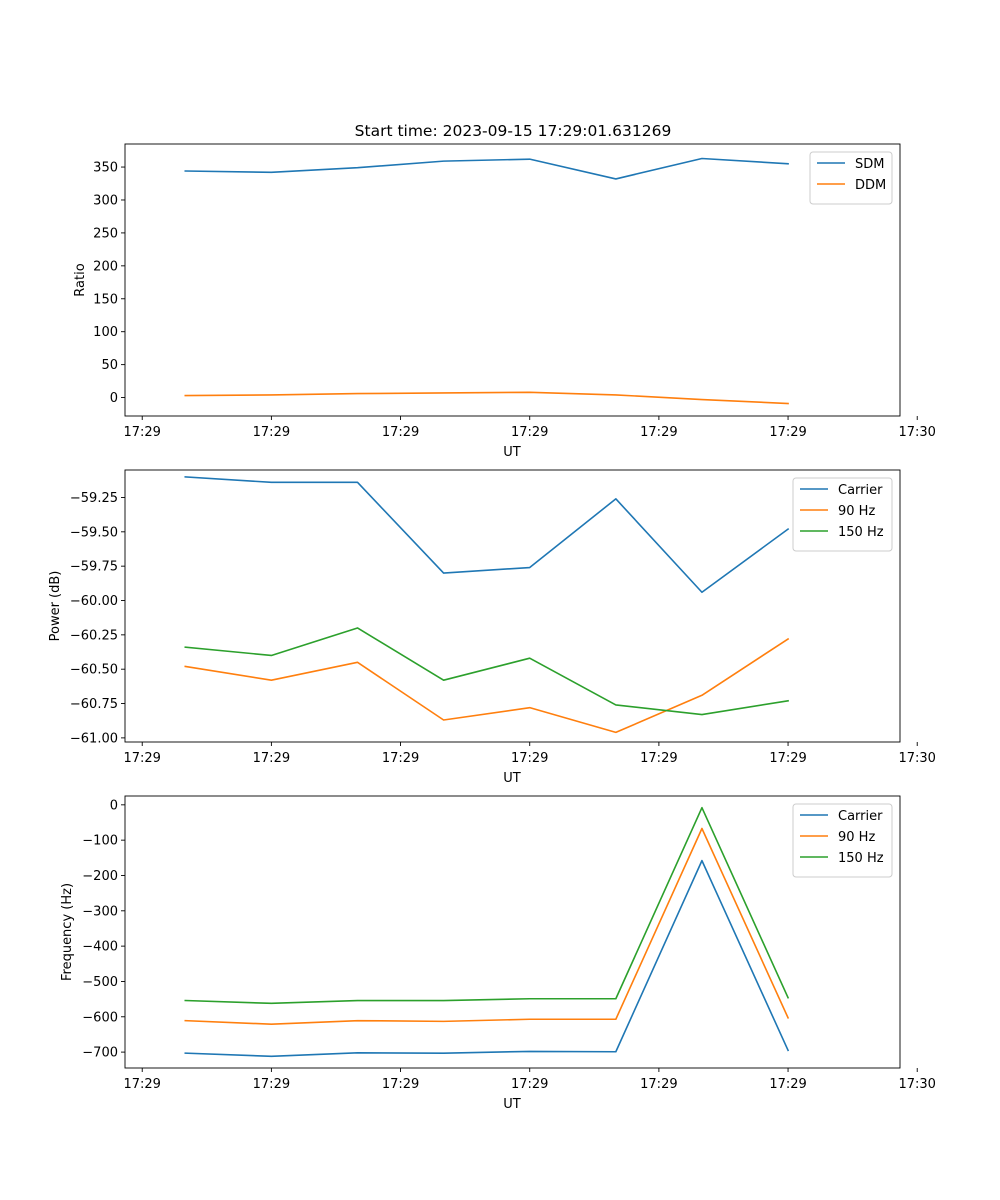 The image size is (1000, 1200). I want to click on y-tick-label: −59.50, so click(94, 532).